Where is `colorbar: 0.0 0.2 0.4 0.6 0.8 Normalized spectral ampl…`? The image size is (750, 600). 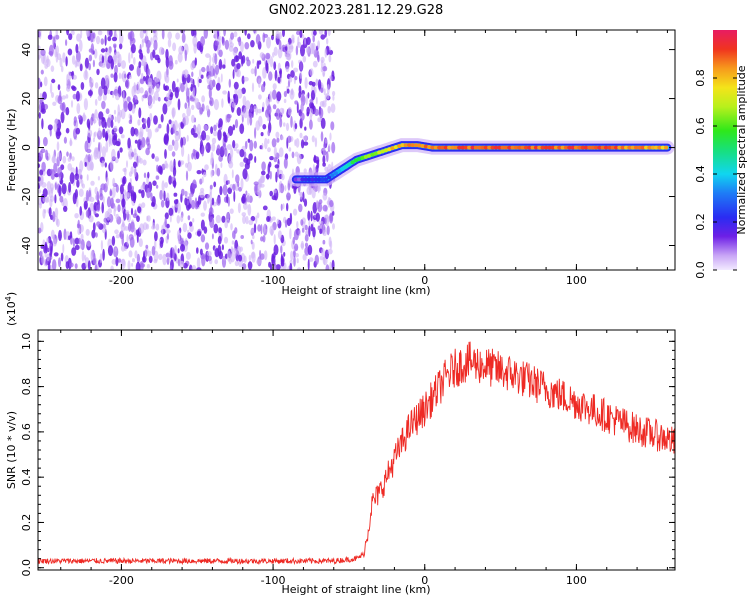
colorbar: 0.0 0.2 0.4 0.6 0.8 Normalized spectral ampl… is located at coordinates (721, 154).